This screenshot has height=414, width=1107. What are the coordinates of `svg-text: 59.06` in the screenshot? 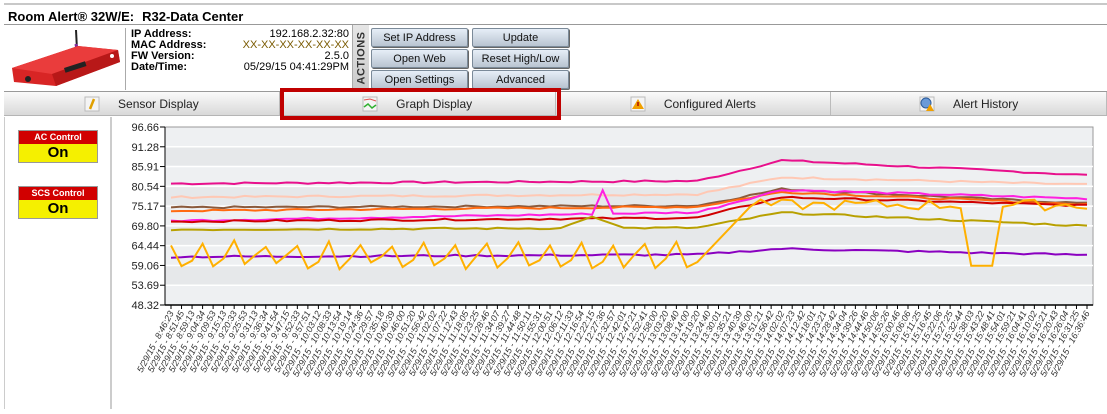 It's located at (145, 266).